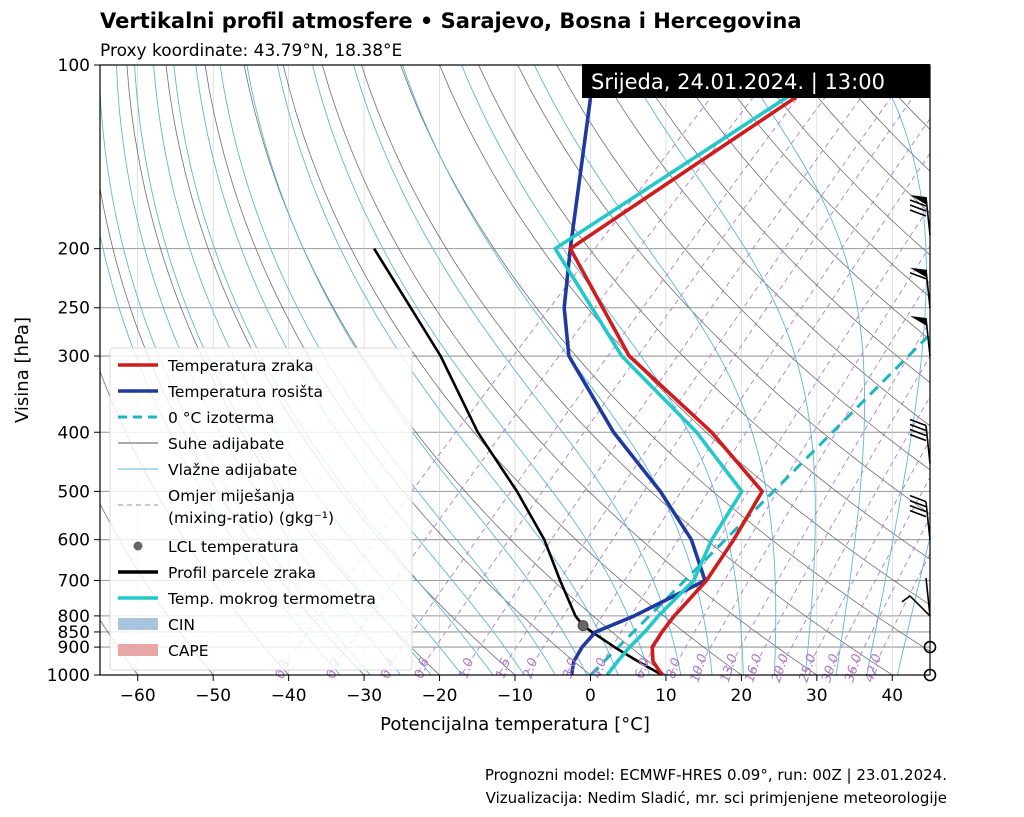 This screenshot has height=817, width=1024. I want to click on x-tick-label: −20, so click(440, 696).